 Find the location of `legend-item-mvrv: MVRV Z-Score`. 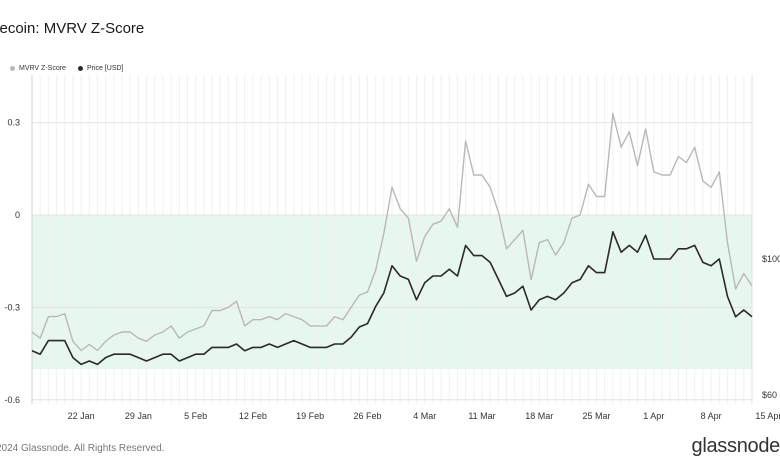

legend-item-mvrv: MVRV Z-Score is located at coordinates (38, 68).